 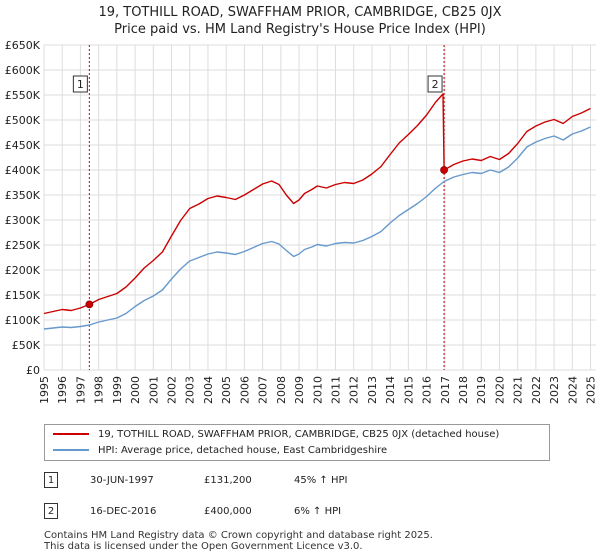 What do you see at coordinates (263, 390) in the screenshot?
I see `x-tick-label: 2007` at bounding box center [263, 390].